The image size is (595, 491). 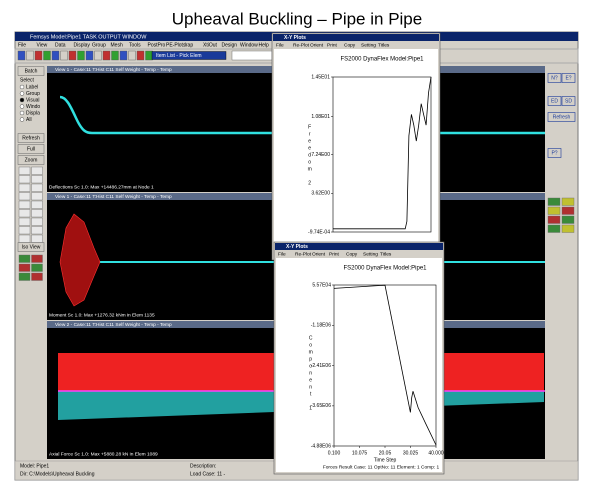 What do you see at coordinates (230, 45) in the screenshot?
I see `menu-item: Design` at bounding box center [230, 45].